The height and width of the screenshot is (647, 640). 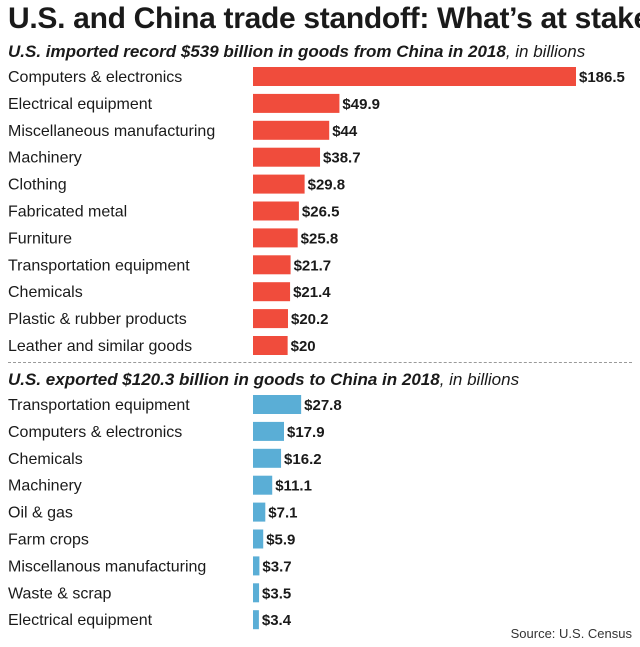 What do you see at coordinates (327, 185) in the screenshot?
I see `import-value-label: $29.8` at bounding box center [327, 185].